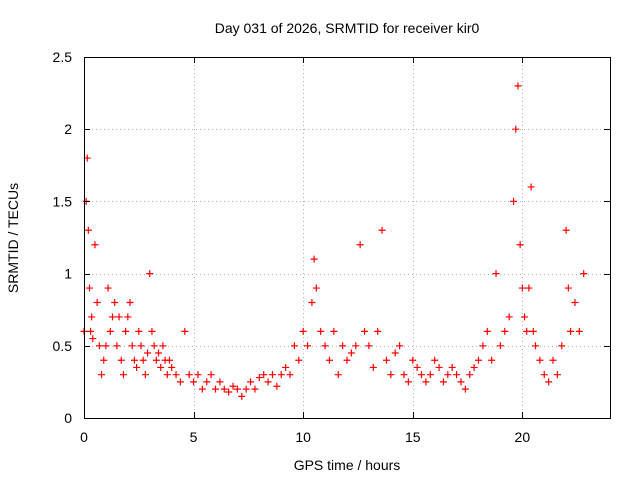 The height and width of the screenshot is (485, 640). Describe the element at coordinates (194, 437) in the screenshot. I see `x-tick-label: 5` at that location.